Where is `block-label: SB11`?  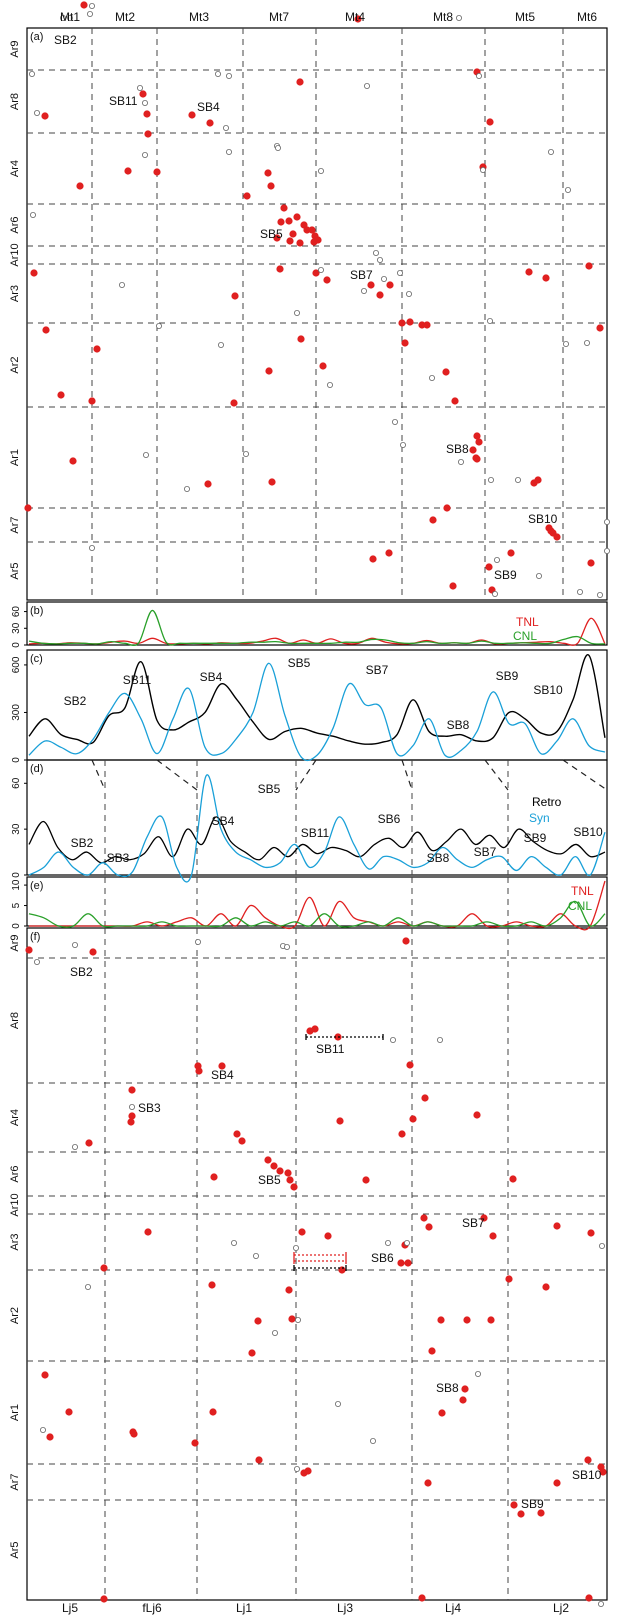 block-label: SB11 is located at coordinates (123, 101).